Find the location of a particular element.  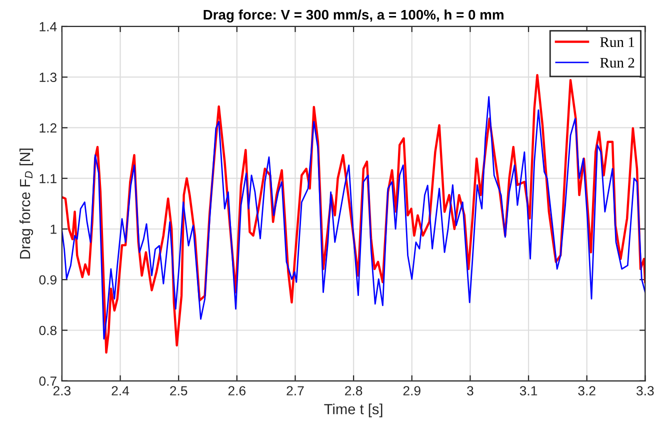

x-tick-label: 2.8 is located at coordinates (353, 391).